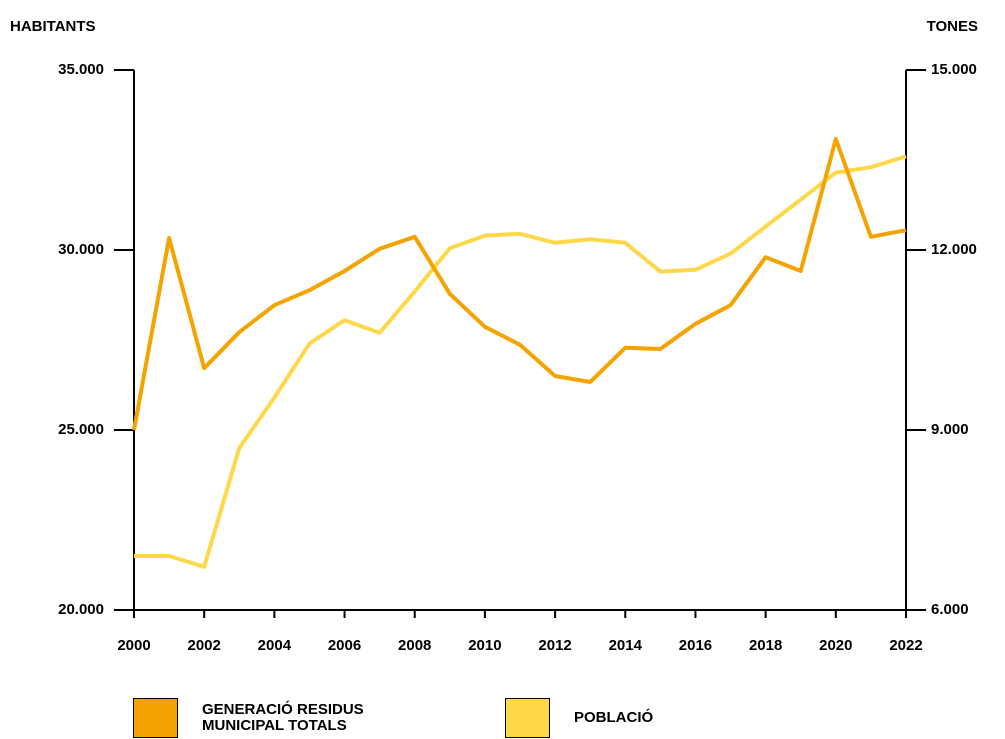 This screenshot has height=739, width=1005. I want to click on y2-tick-label: 12.000, so click(954, 249).